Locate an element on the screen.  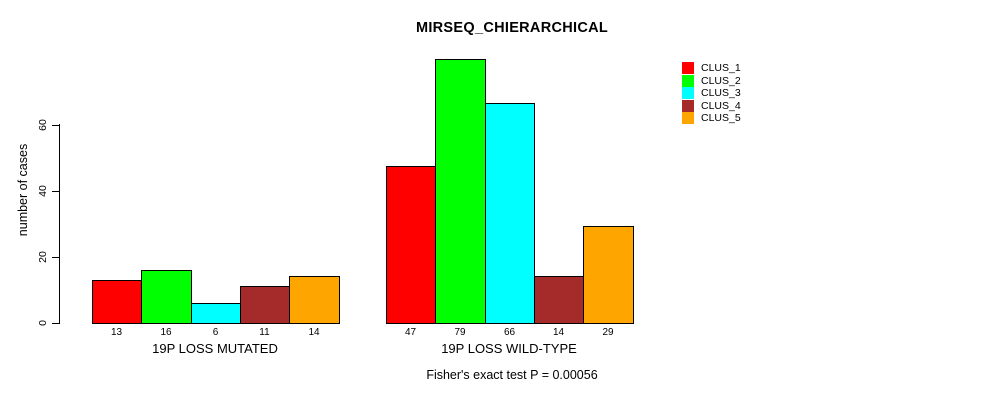
y-tick-label: 0 is located at coordinates (42, 323).